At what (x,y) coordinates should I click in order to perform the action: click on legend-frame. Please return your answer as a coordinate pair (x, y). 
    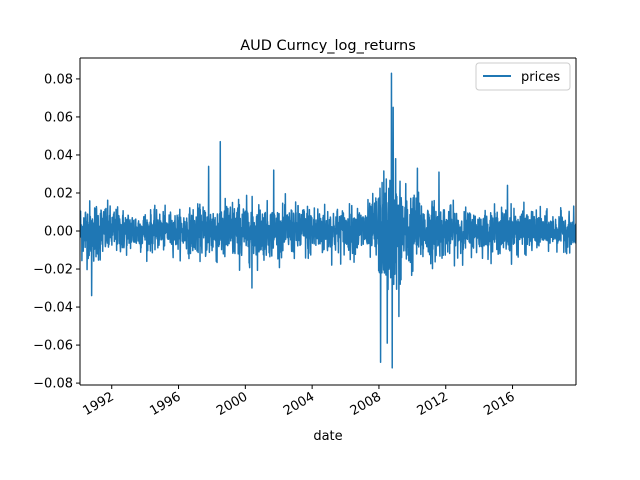
    Looking at the image, I should click on (523, 76).